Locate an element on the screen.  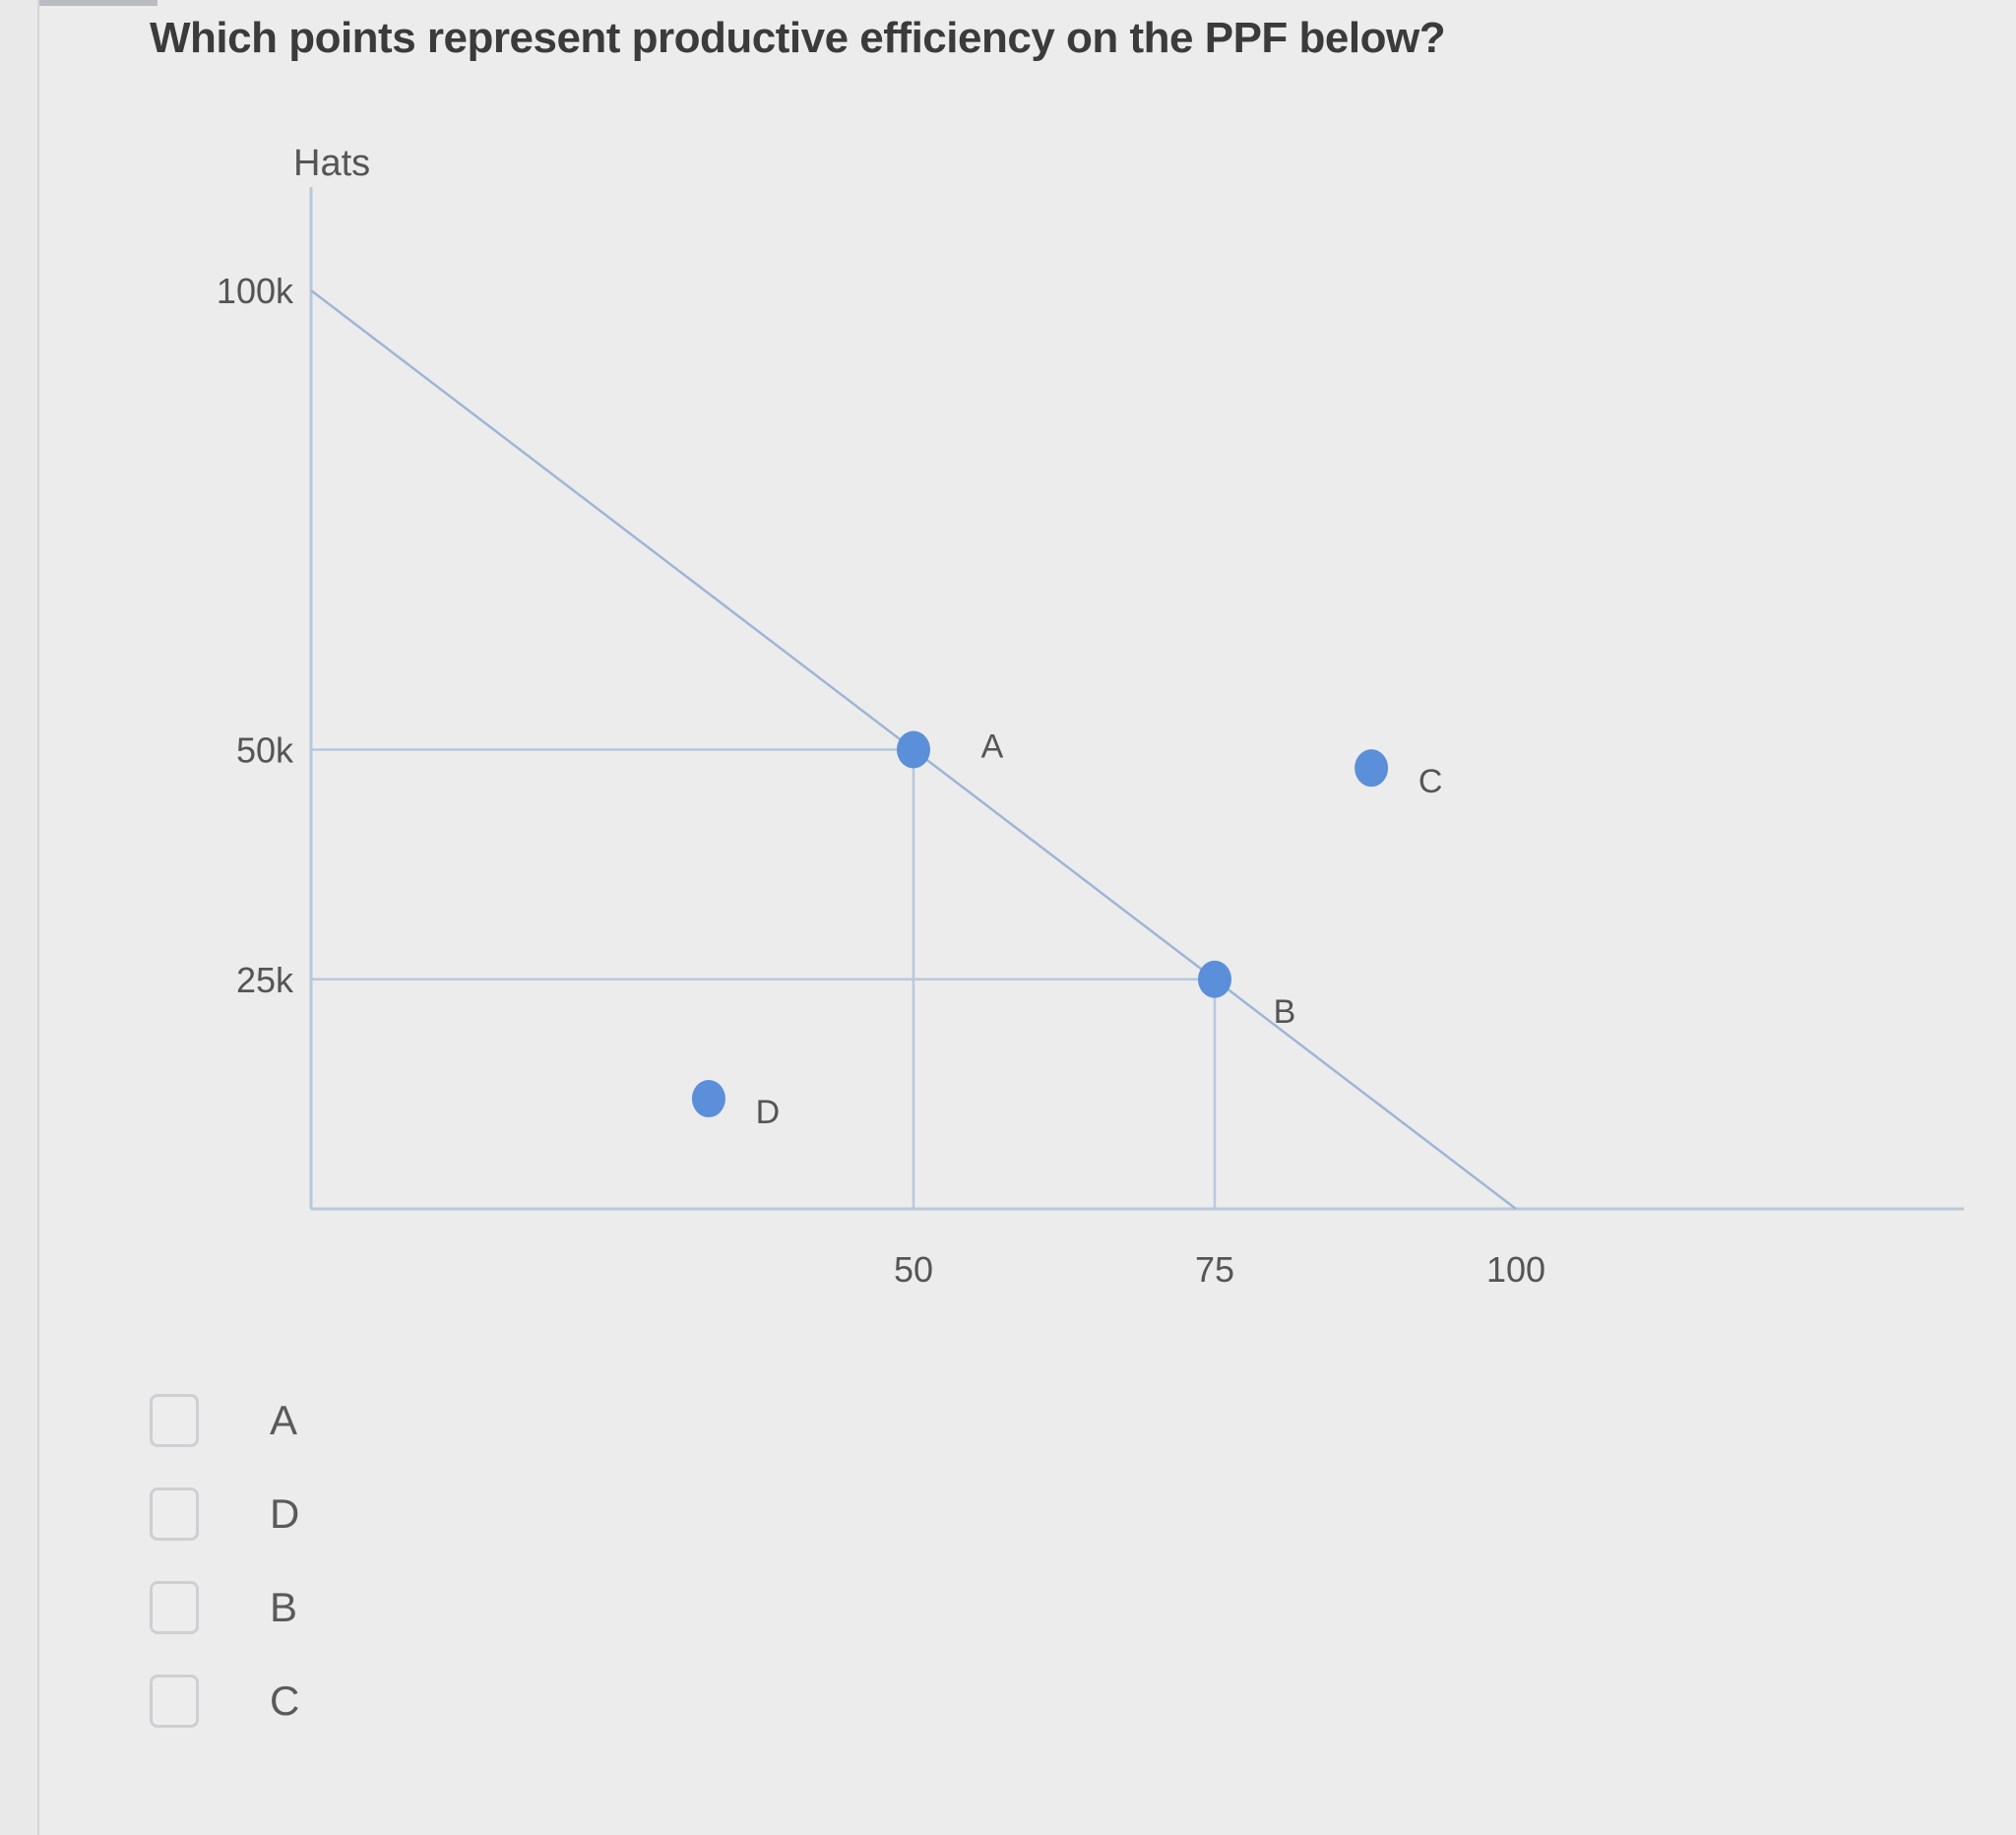
point-a-marker is located at coordinates (913, 749).